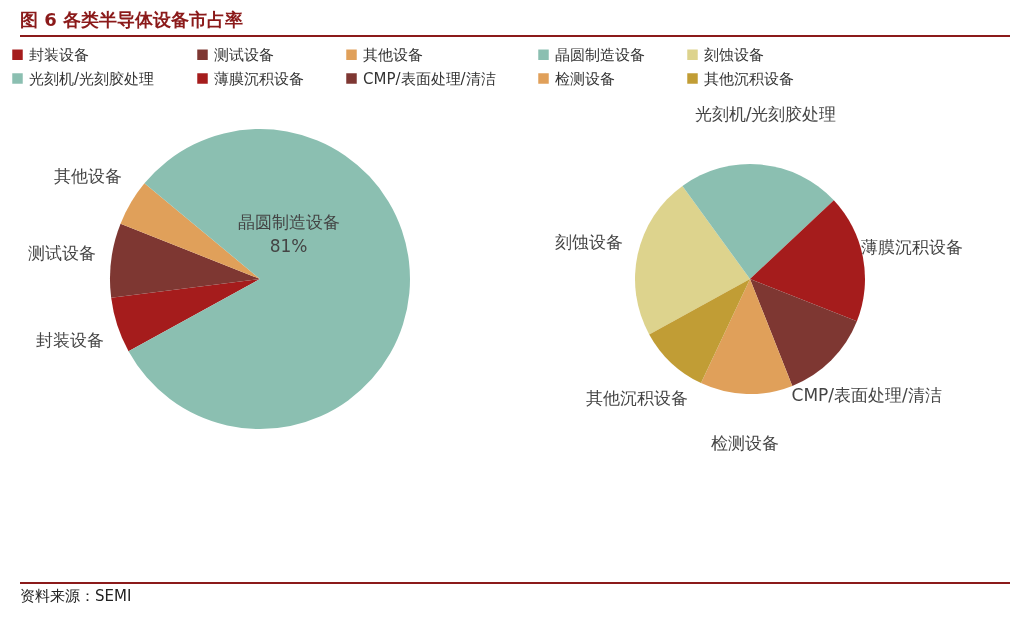 The height and width of the screenshot is (620, 1020). What do you see at coordinates (637, 398) in the screenshot?
I see `slice-label: 其他沉积设备` at bounding box center [637, 398].